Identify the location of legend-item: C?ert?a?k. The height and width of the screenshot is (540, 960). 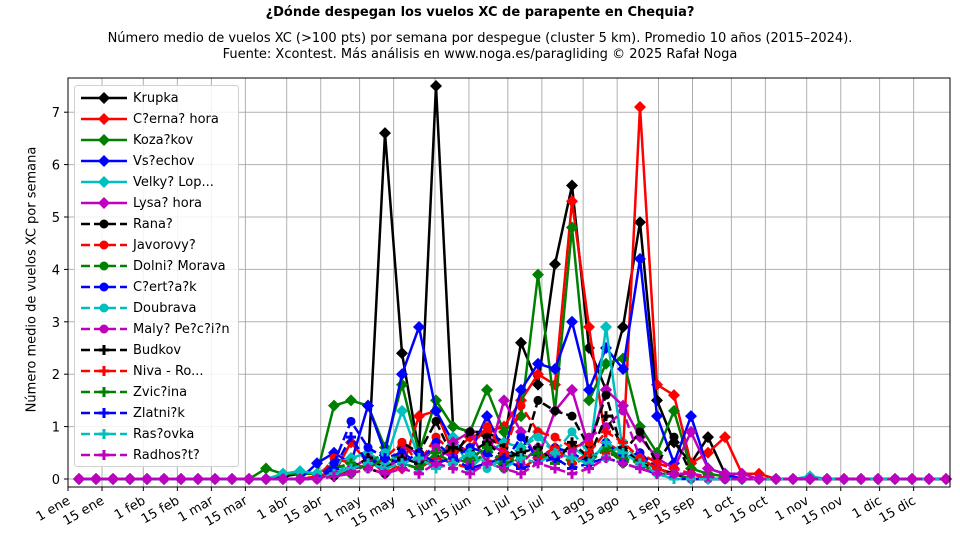
(138, 287).